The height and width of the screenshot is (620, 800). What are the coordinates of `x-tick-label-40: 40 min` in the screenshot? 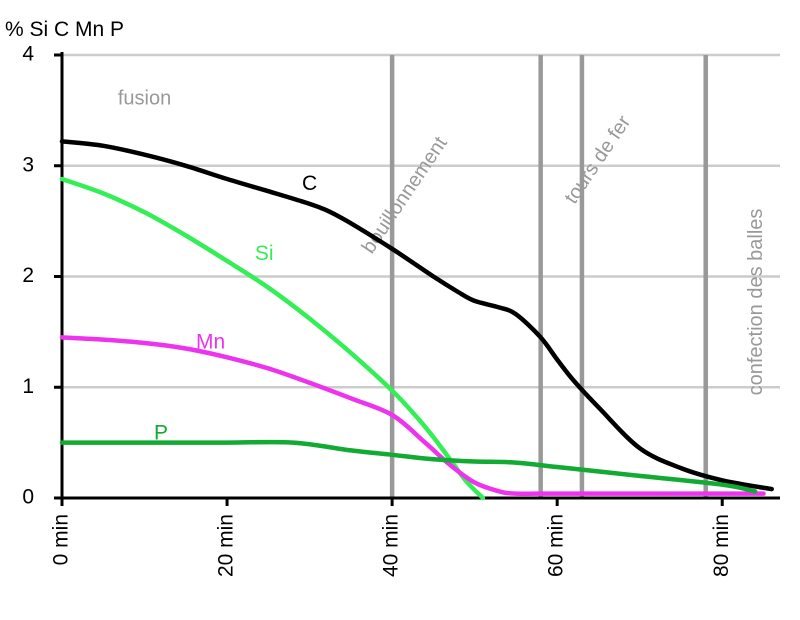 It's located at (391, 545).